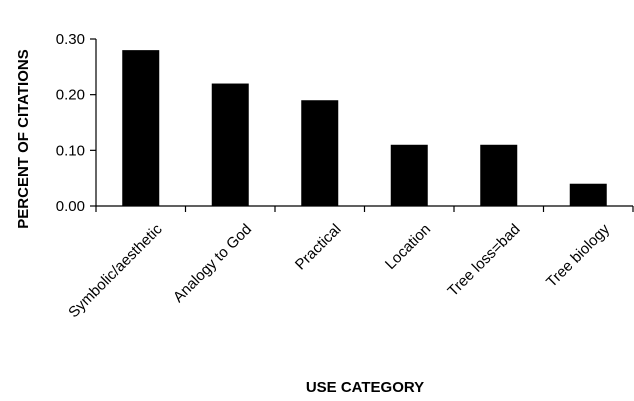 The image size is (634, 401). Describe the element at coordinates (70, 39) in the screenshot. I see `y-tick-label: 0.30` at that location.